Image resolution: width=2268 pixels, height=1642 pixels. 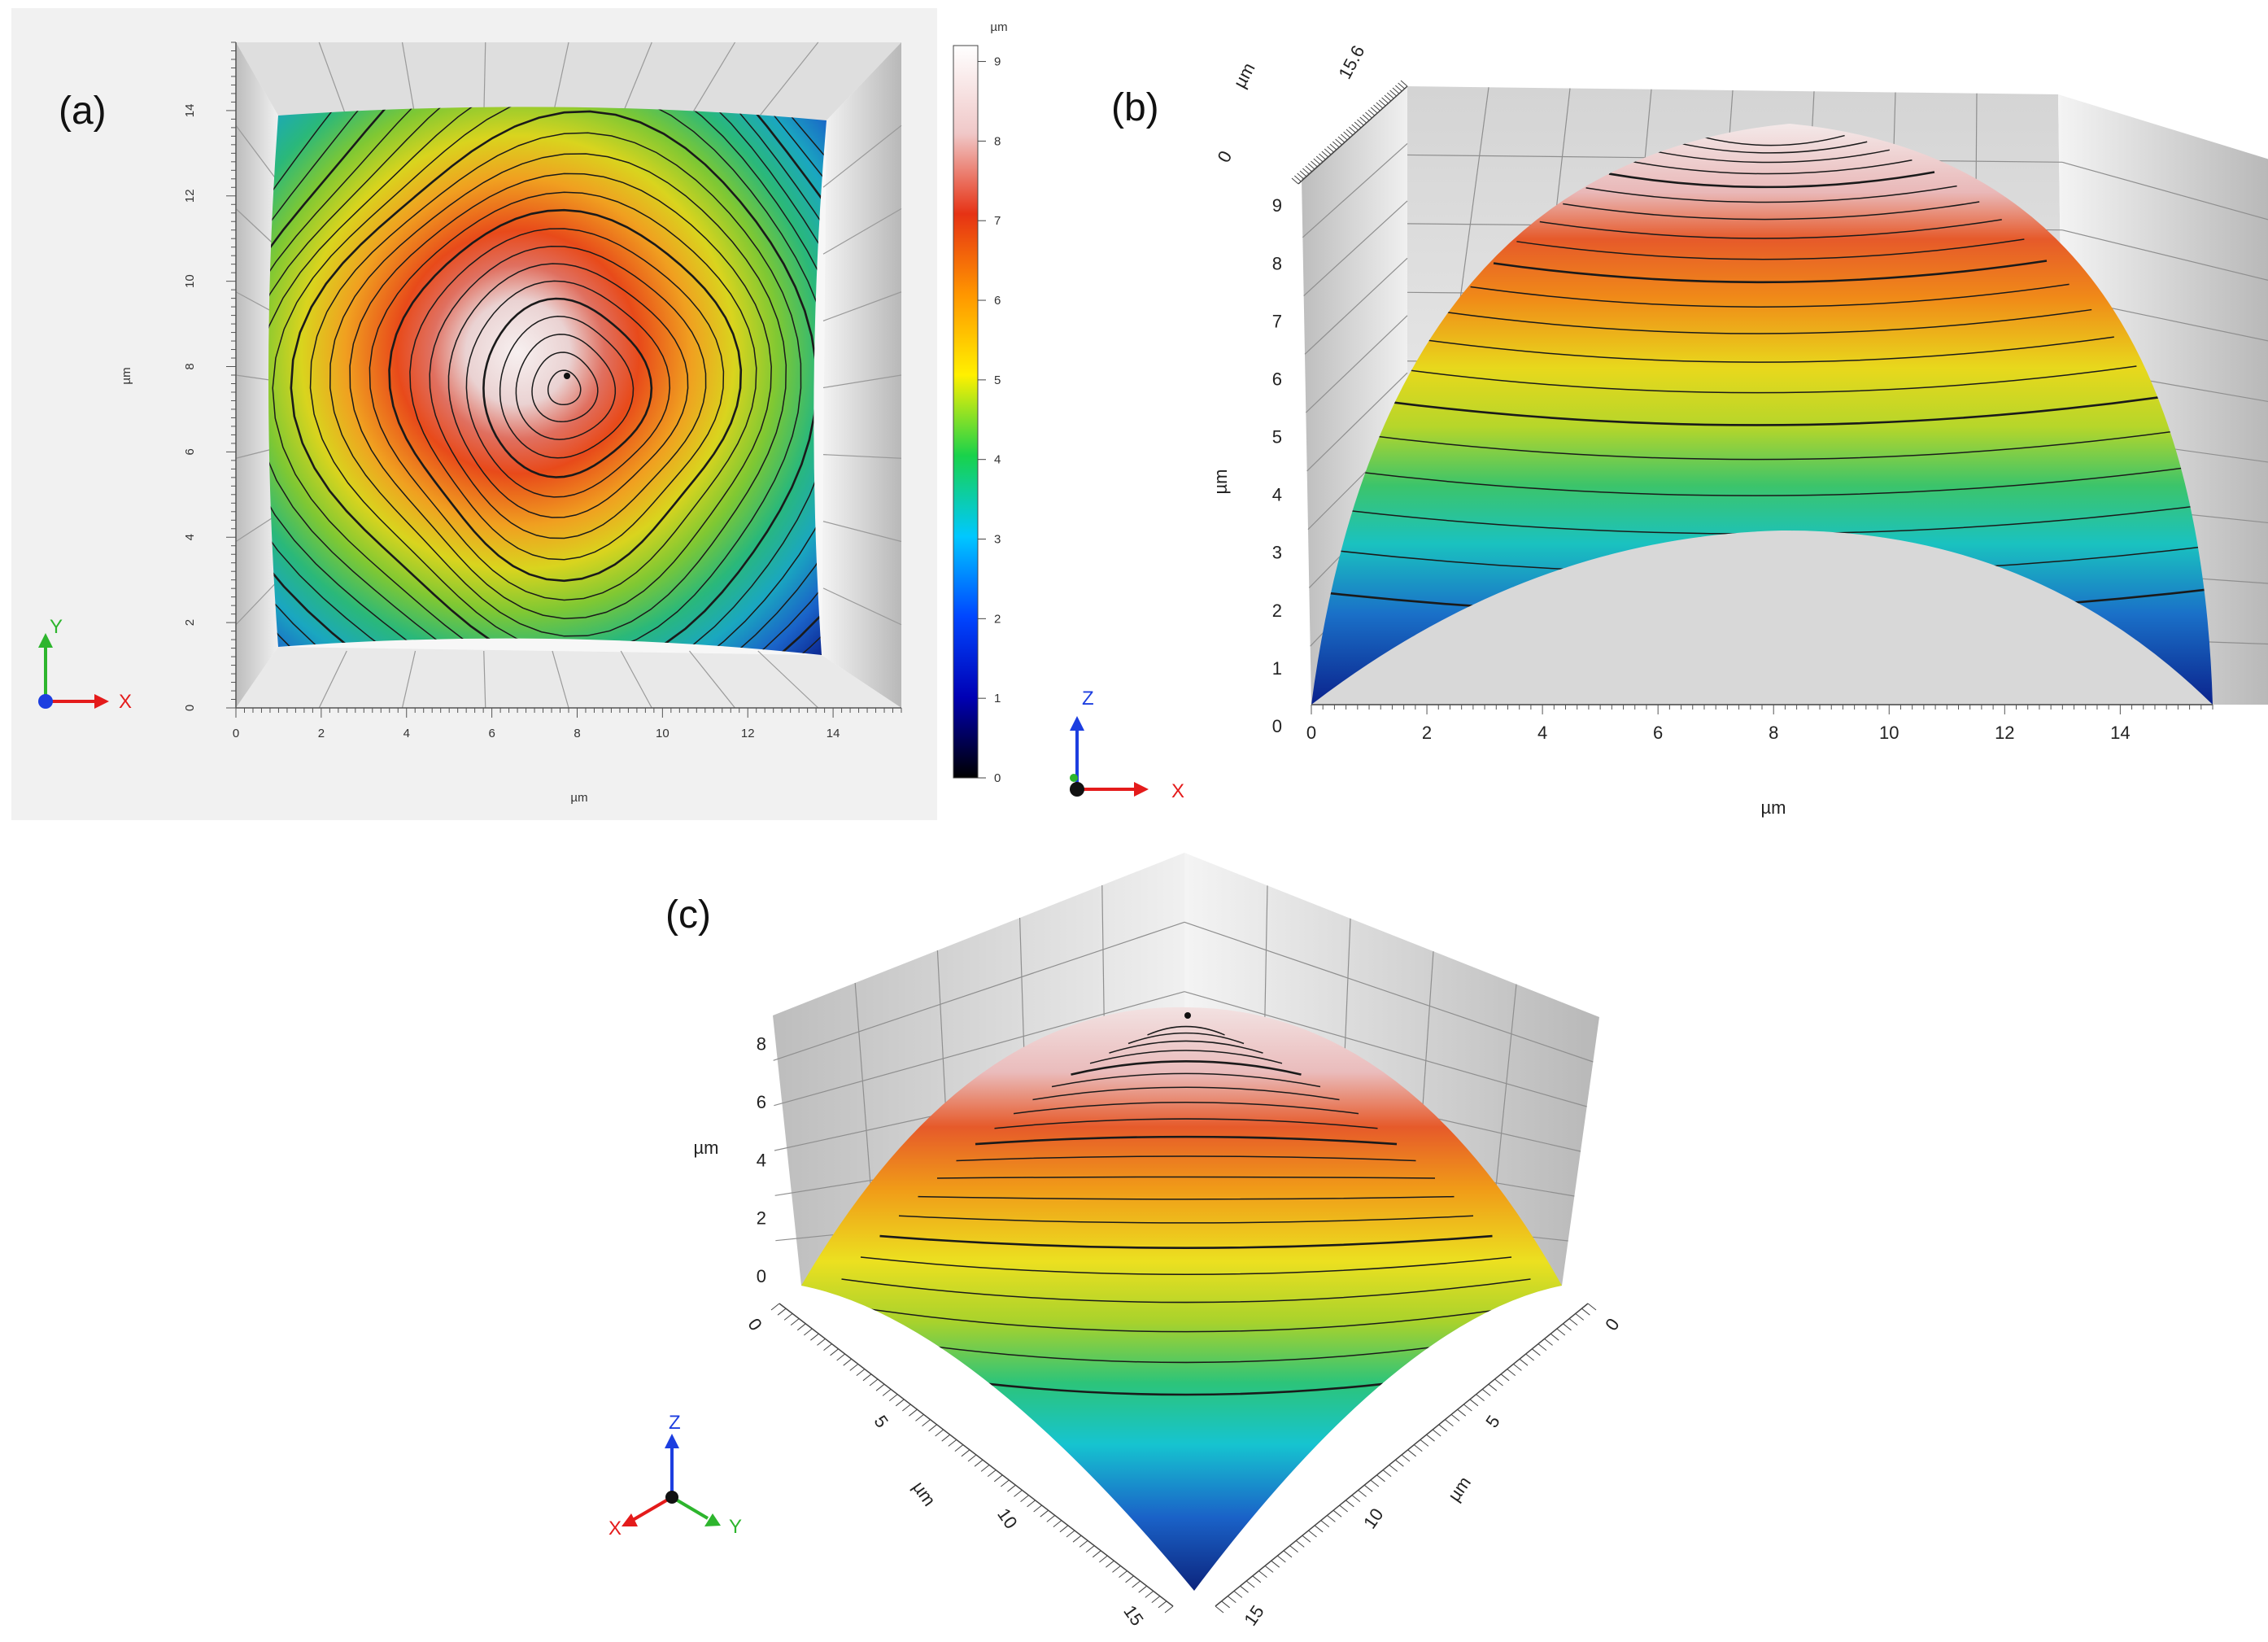 I want to click on panel-a-x-ticks: 0 2 4 6 8 10 12 14, so click(x=567, y=724).